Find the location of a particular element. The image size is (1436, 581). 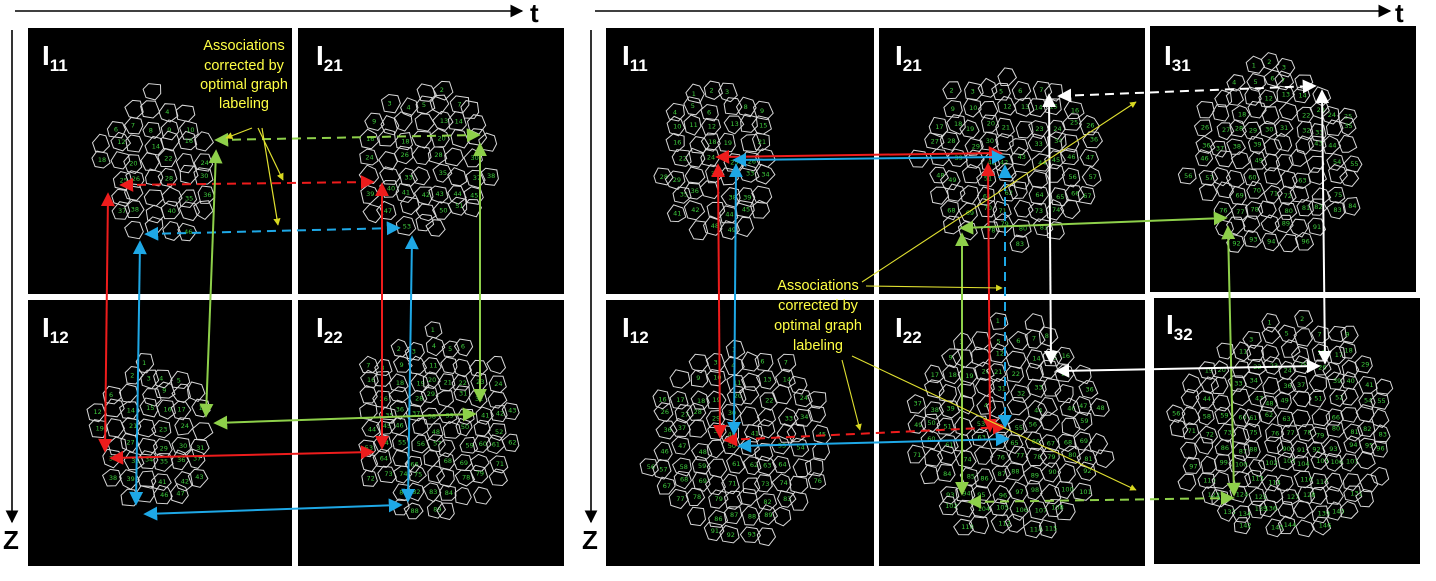

cell-number: 42 is located at coordinates (1004, 163).